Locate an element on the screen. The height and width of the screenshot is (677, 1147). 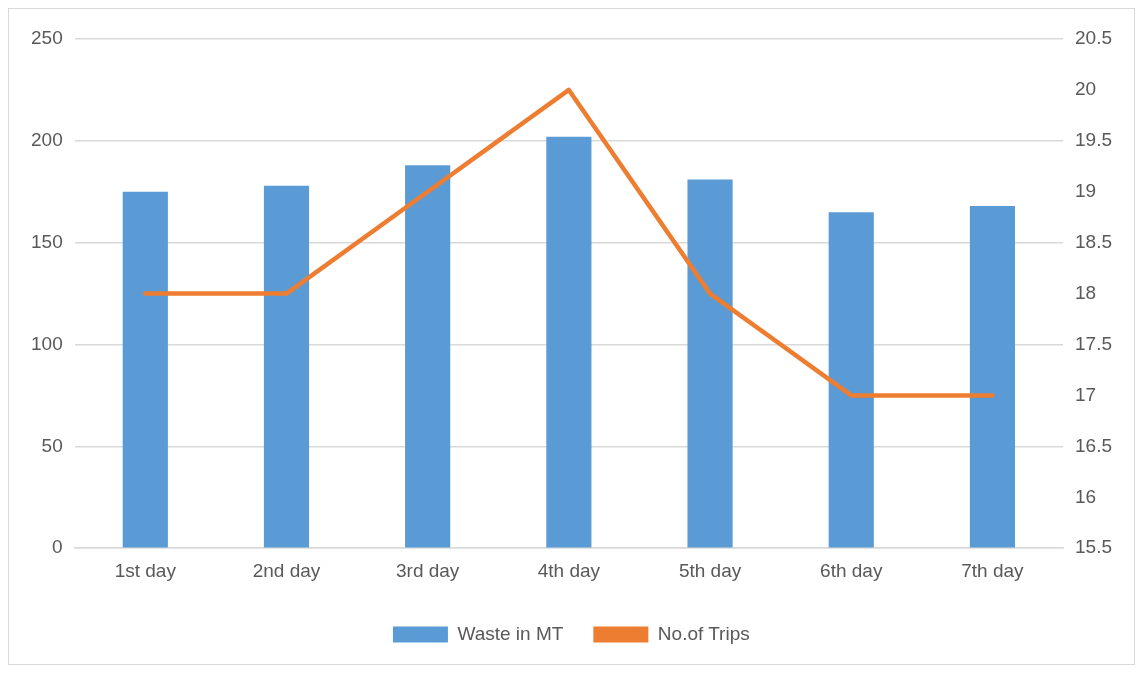
y2-tick-label: 19 is located at coordinates (1086, 190).